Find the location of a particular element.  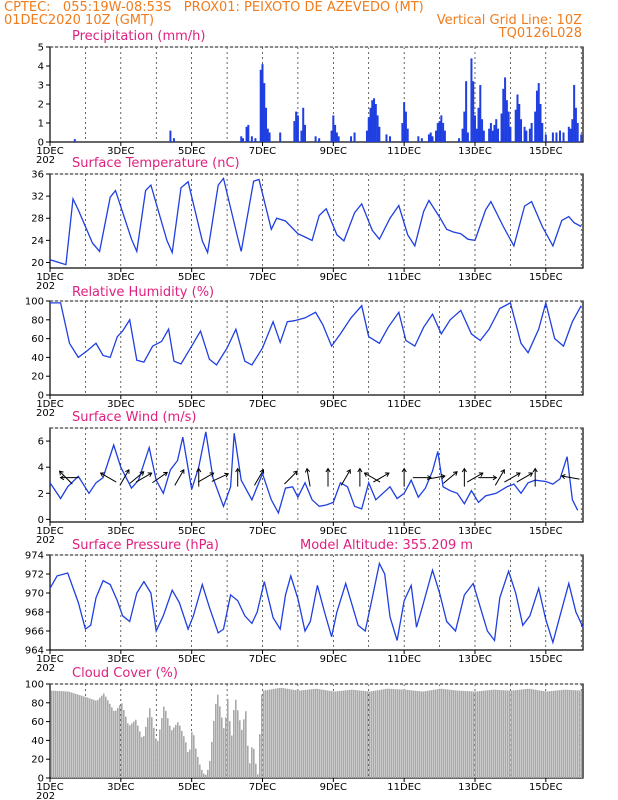

pressure-xtick-label: 15DEC is located at coordinates (546, 659).